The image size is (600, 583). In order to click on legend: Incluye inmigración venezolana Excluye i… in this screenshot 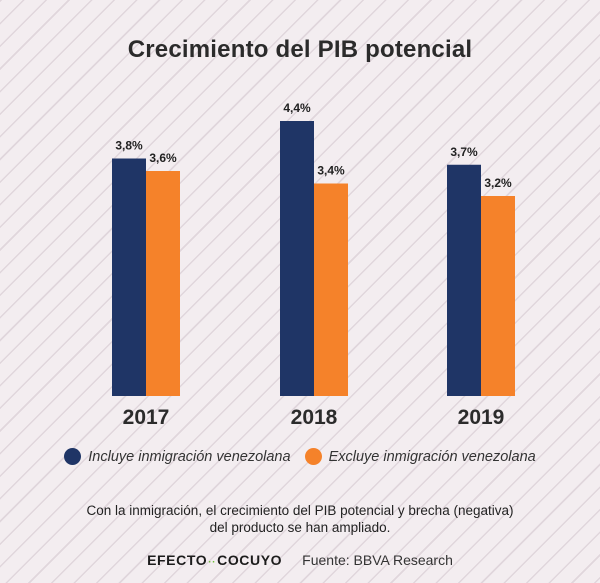, I will do `click(300, 456)`.